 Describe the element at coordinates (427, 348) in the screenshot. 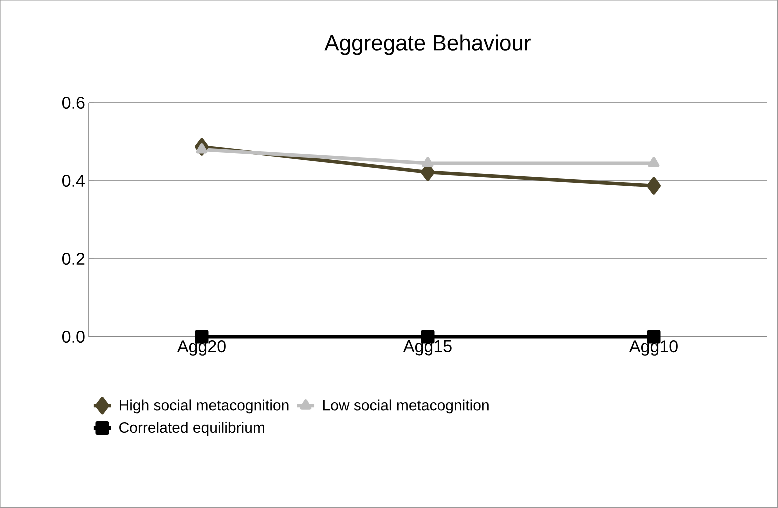

I see `x-tick-label: Agg15` at that location.